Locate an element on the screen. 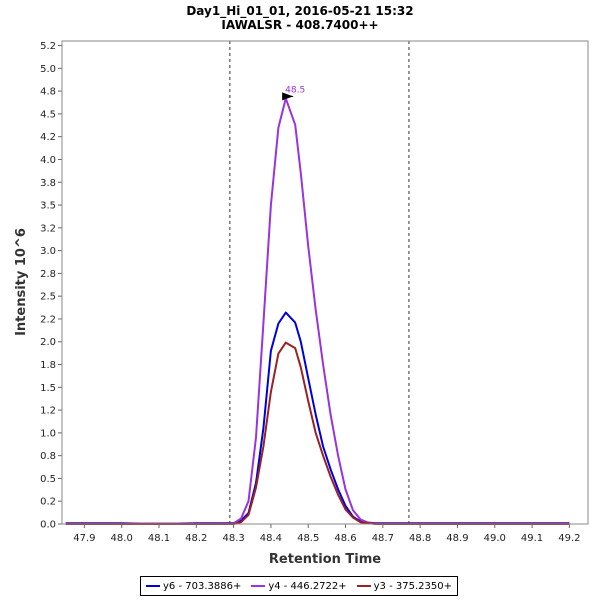 The image size is (600, 600). legend-item: y6 - 703.3886+ is located at coordinates (193, 586).